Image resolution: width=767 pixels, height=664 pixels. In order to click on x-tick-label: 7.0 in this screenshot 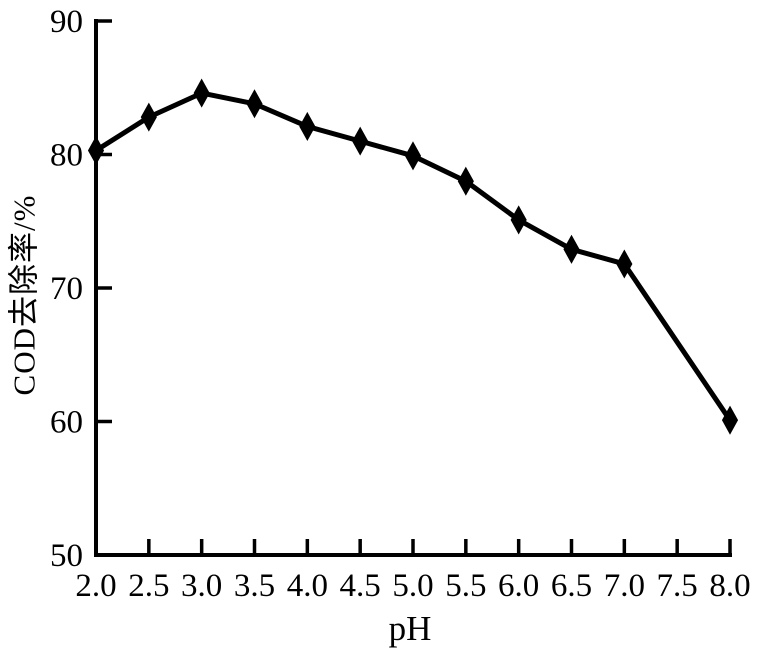, I will do `click(624, 586)`.